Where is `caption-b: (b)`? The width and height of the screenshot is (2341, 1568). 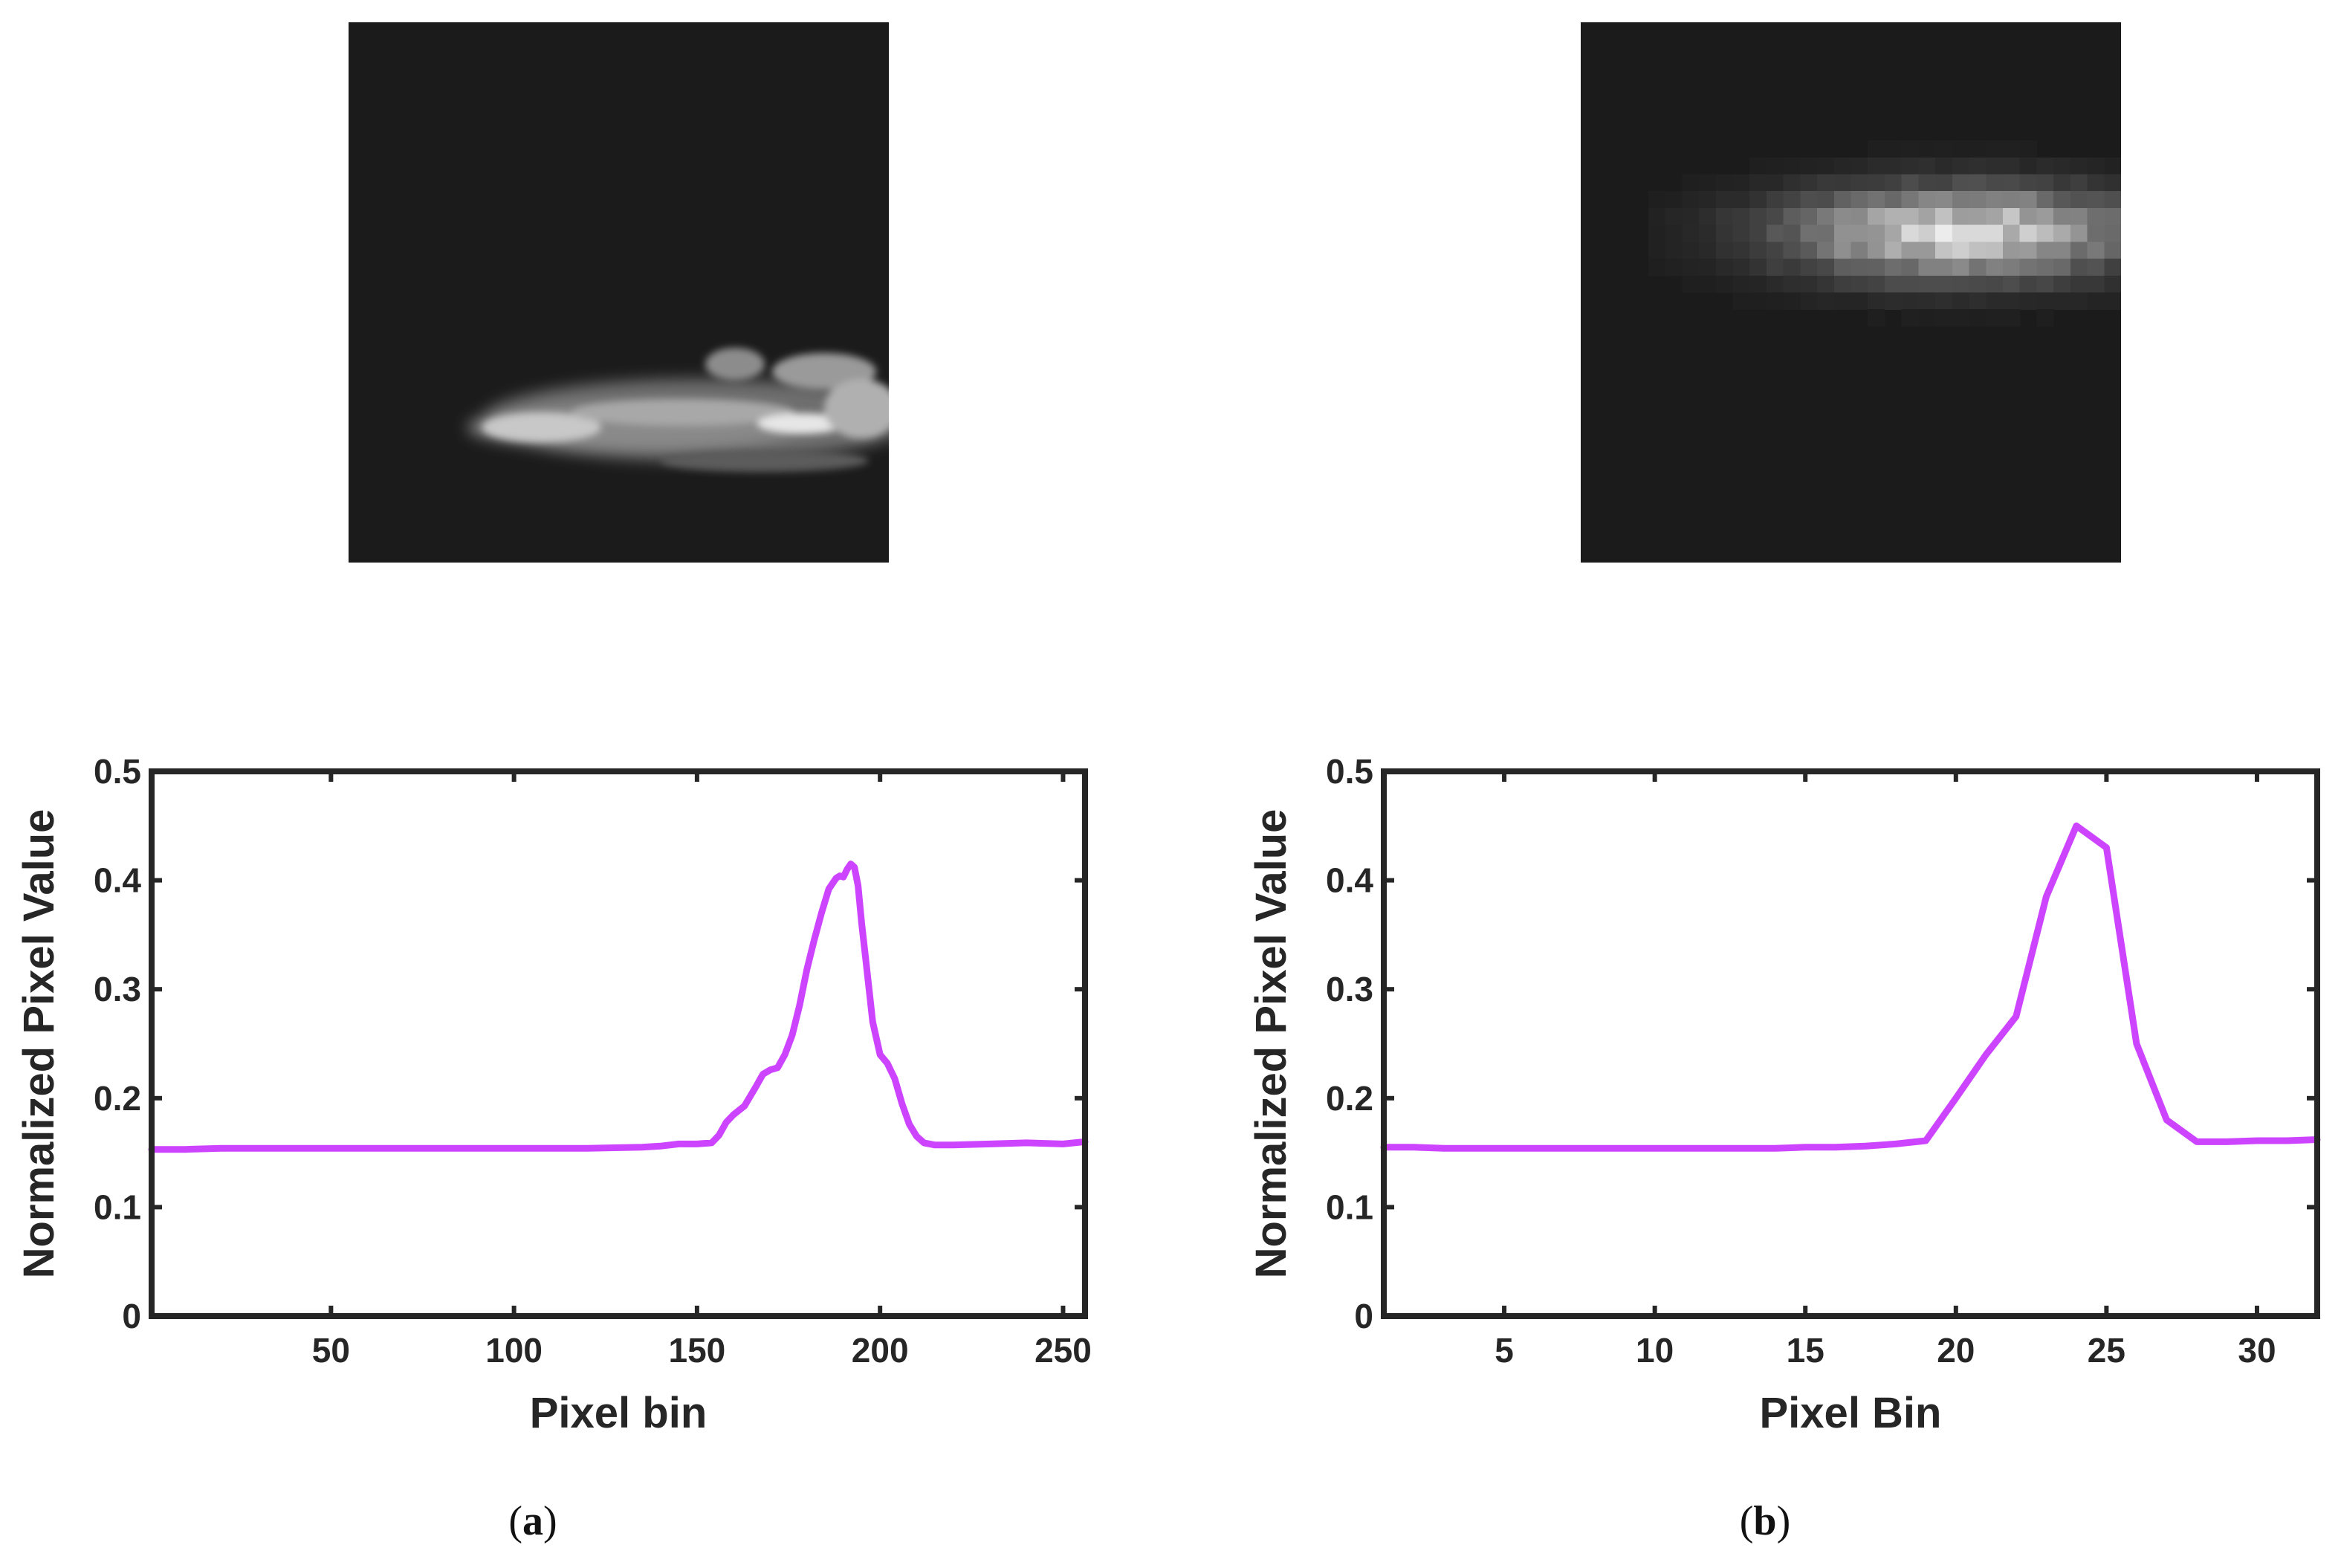
caption-b: (b) is located at coordinates (1765, 1521).